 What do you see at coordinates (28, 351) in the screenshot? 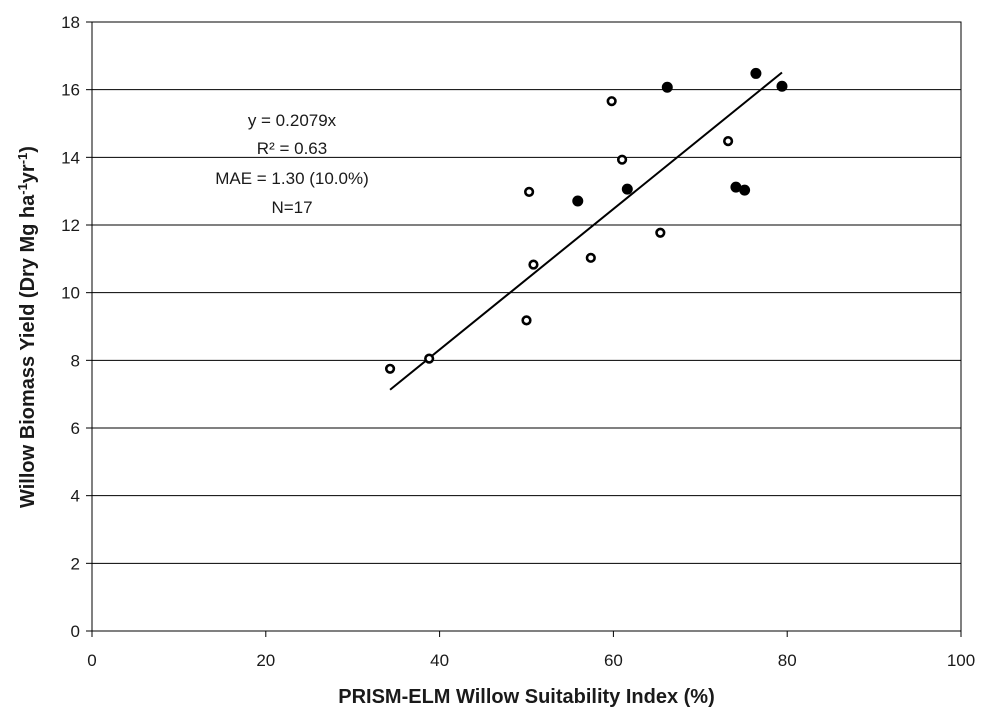
I see `y-axis-title-main: Willow Biomass Yield (Dry Mg ha` at bounding box center [28, 351].